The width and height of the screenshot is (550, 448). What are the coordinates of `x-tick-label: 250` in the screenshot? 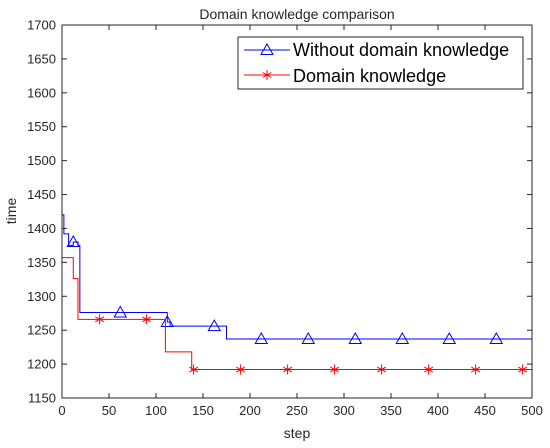 It's located at (297, 410).